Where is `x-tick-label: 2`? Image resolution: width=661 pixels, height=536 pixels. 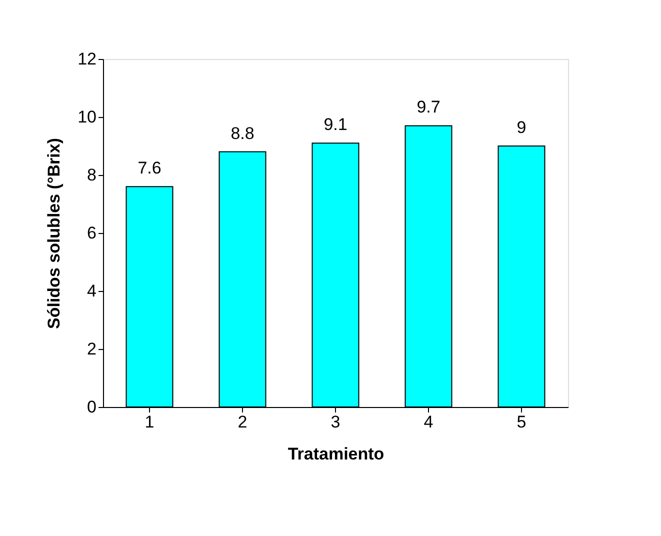 x-tick-label: 2 is located at coordinates (243, 422).